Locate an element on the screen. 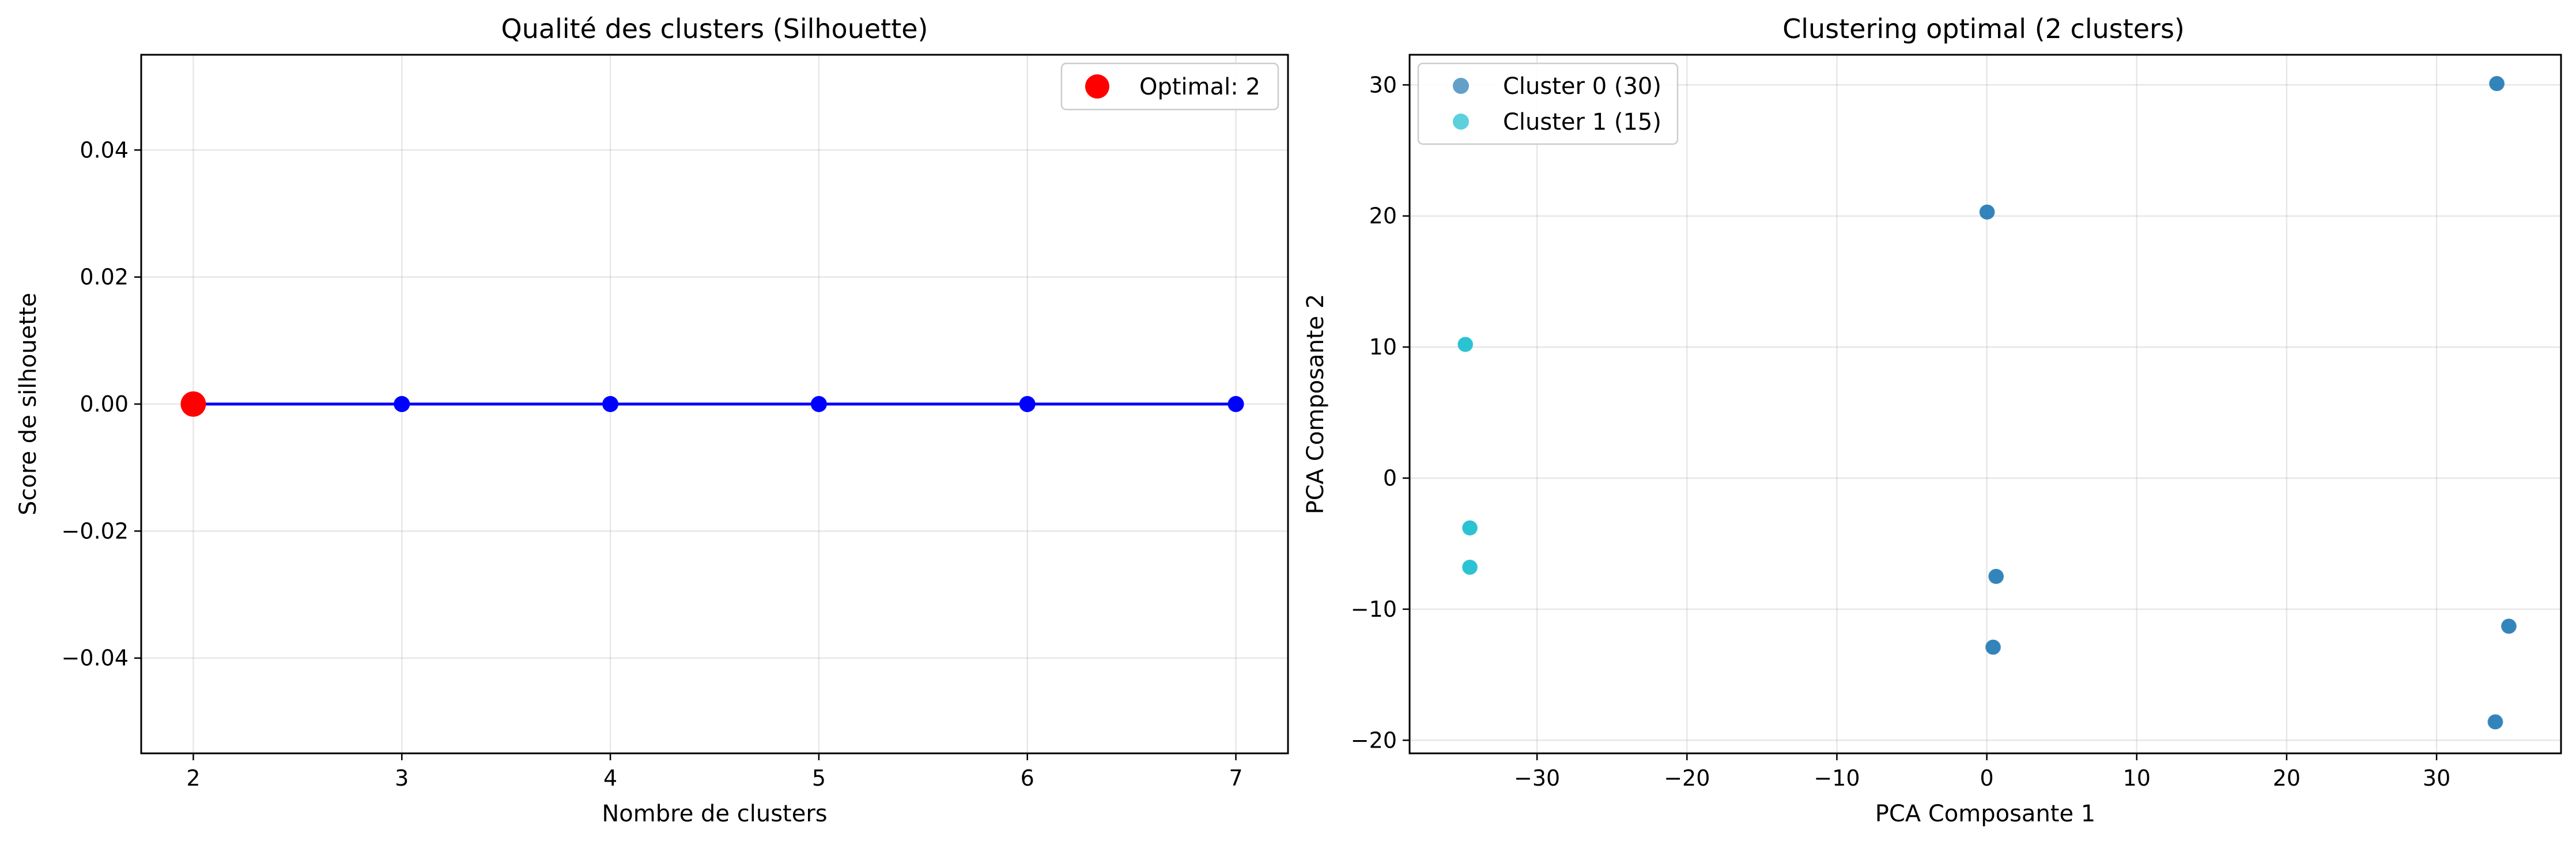 The width and height of the screenshot is (2576, 845). x-tick-label: 20 is located at coordinates (2287, 778).